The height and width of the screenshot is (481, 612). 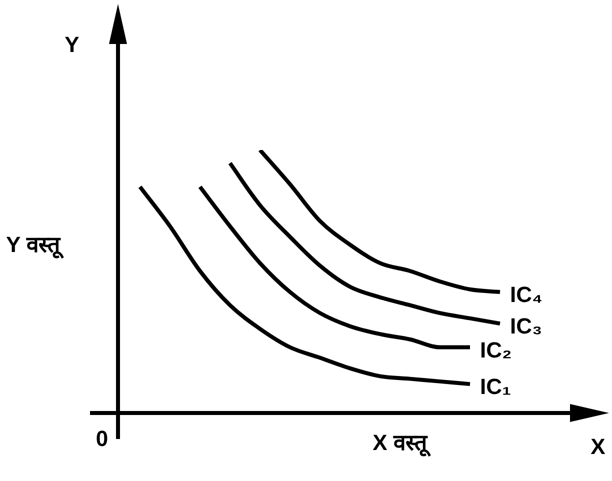 I want to click on series-label: IC₃, so click(x=526, y=326).